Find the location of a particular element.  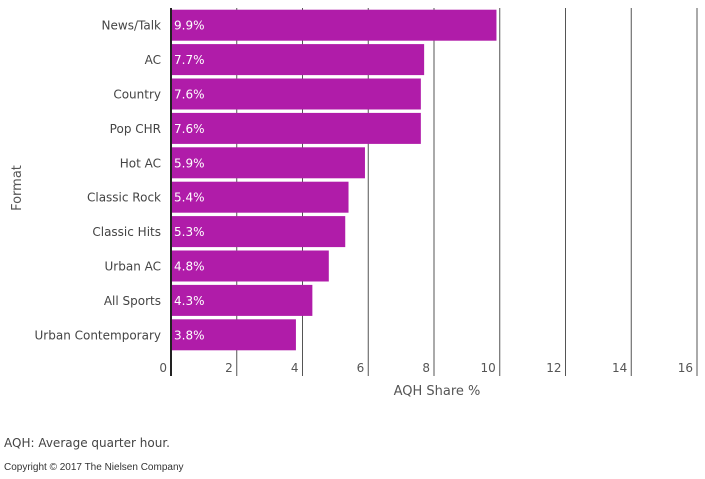

x-tick-label: 10 is located at coordinates (487, 368).